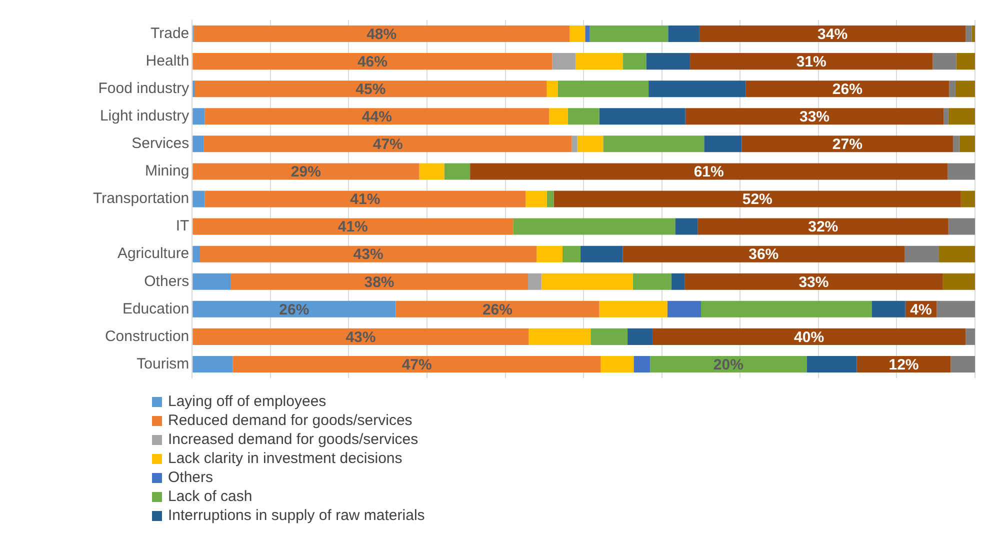 The width and height of the screenshot is (987, 535). What do you see at coordinates (296, 515) in the screenshot?
I see `legend-label: Interruptions in supply of raw materials` at bounding box center [296, 515].